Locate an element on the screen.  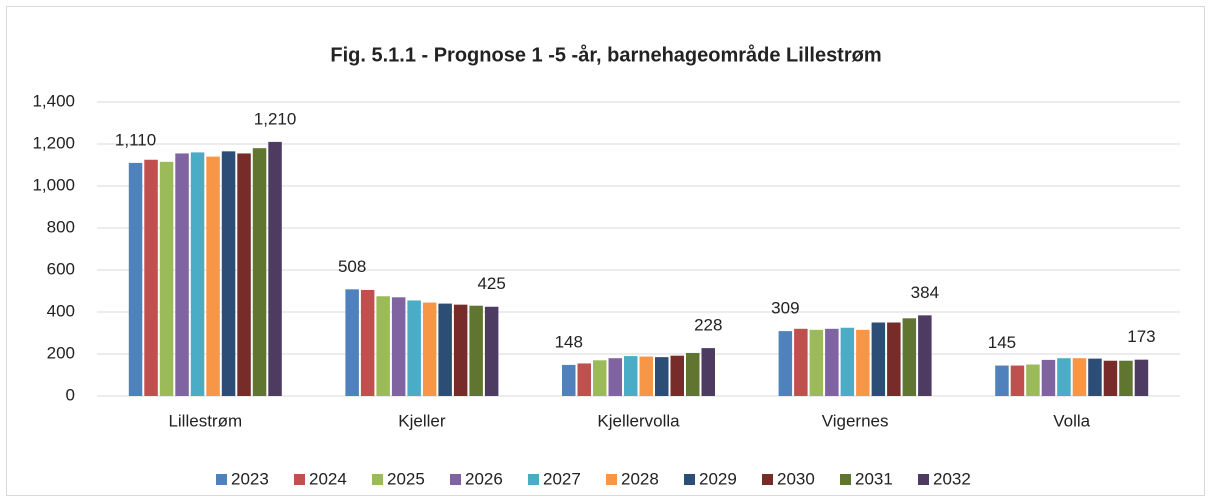
data-label: 309 is located at coordinates (785, 308).